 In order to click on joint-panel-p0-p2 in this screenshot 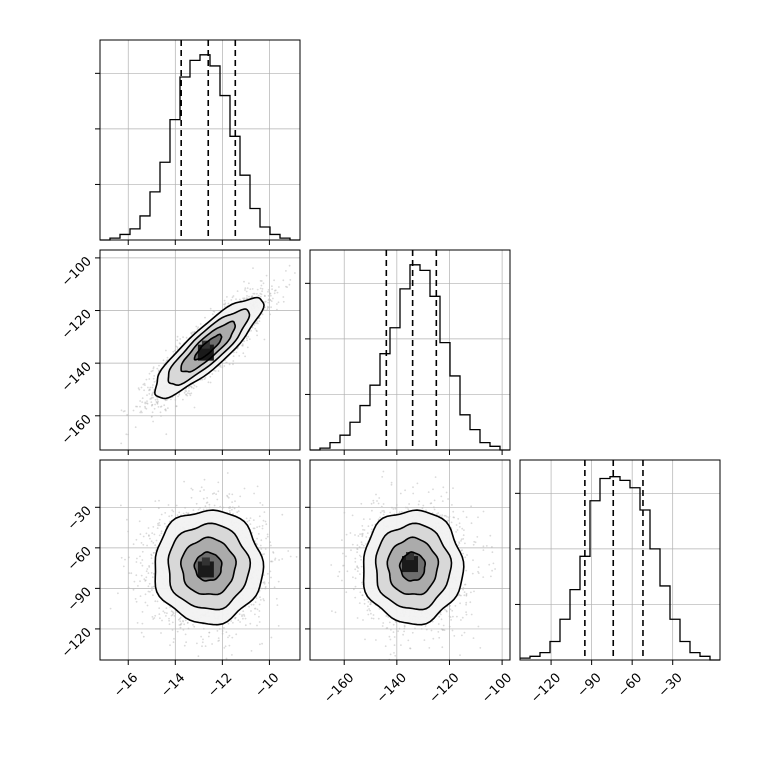, I will do `click(203, 566)`.